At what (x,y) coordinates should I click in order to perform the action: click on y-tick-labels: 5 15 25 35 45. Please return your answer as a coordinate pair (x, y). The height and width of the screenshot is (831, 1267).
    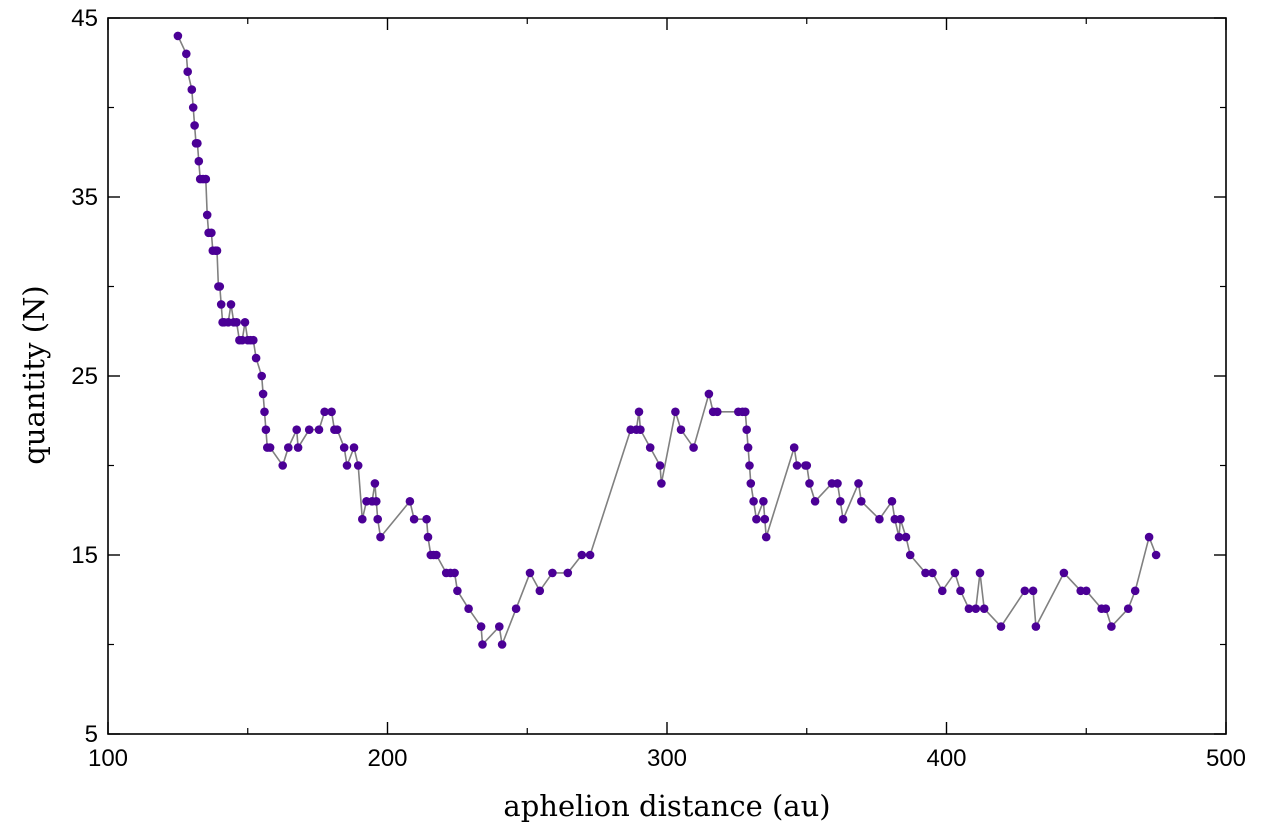
    Looking at the image, I should click on (84, 376).